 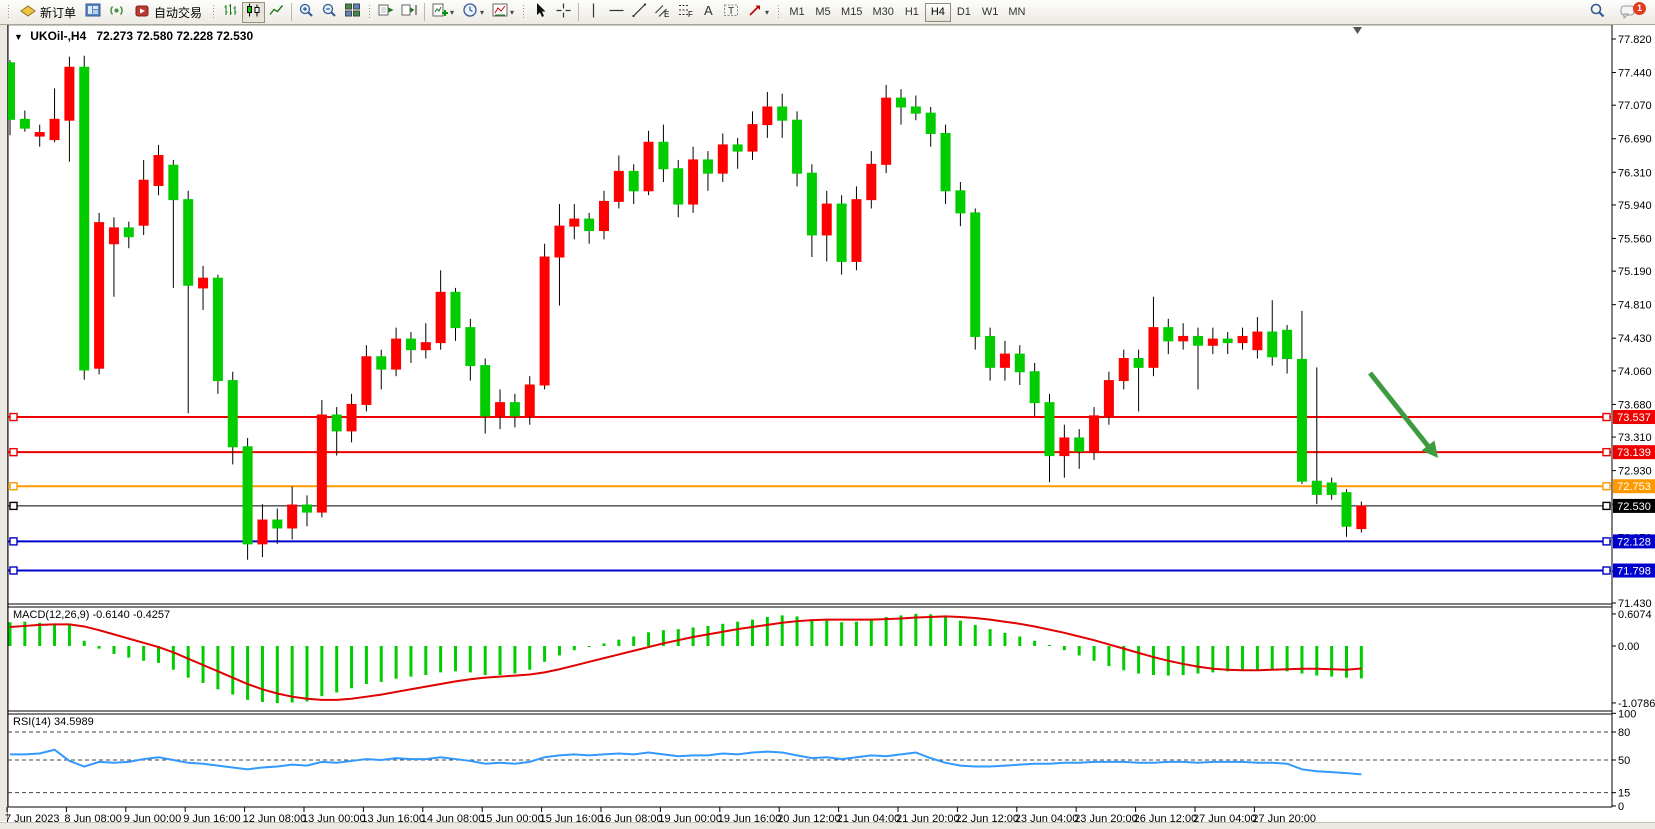 What do you see at coordinates (911, 12) in the screenshot?
I see `timeframe-h1-button: H1` at bounding box center [911, 12].